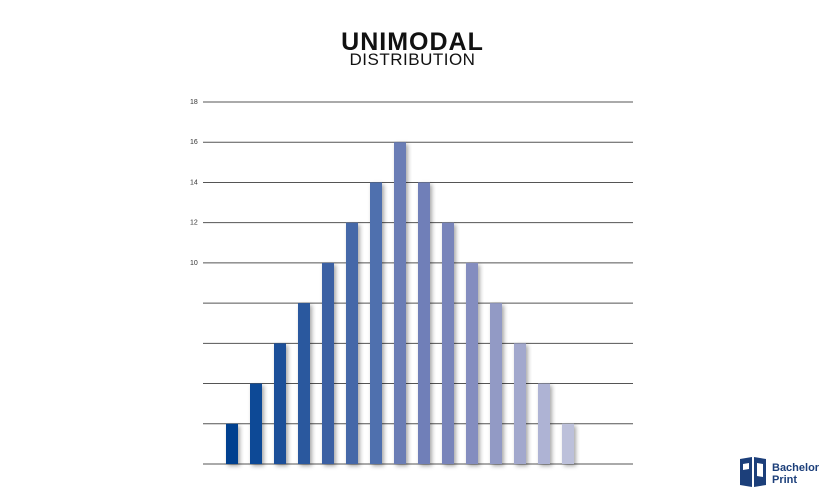 This screenshot has height=500, width=825. What do you see at coordinates (796, 468) in the screenshot?
I see `logo-text-line1: Bachelor` at bounding box center [796, 468].